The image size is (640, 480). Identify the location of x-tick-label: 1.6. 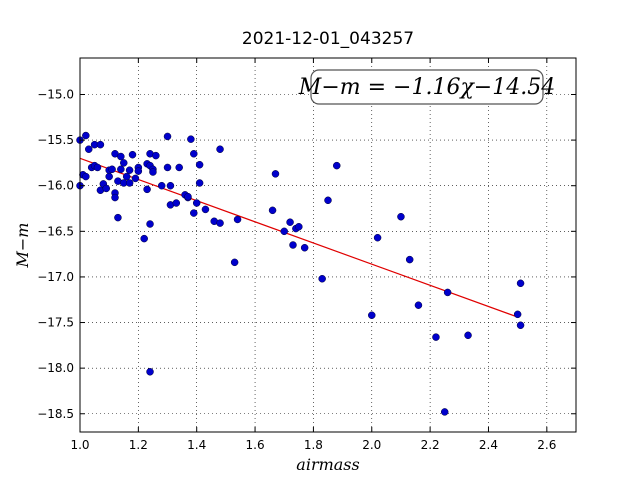
(255, 445).